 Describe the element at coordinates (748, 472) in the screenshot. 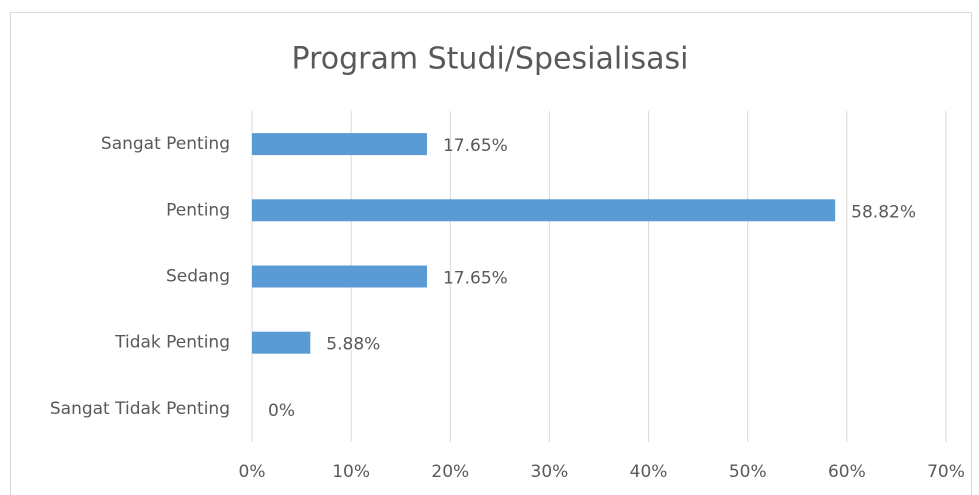

I see `x-tick-label: 50%` at that location.